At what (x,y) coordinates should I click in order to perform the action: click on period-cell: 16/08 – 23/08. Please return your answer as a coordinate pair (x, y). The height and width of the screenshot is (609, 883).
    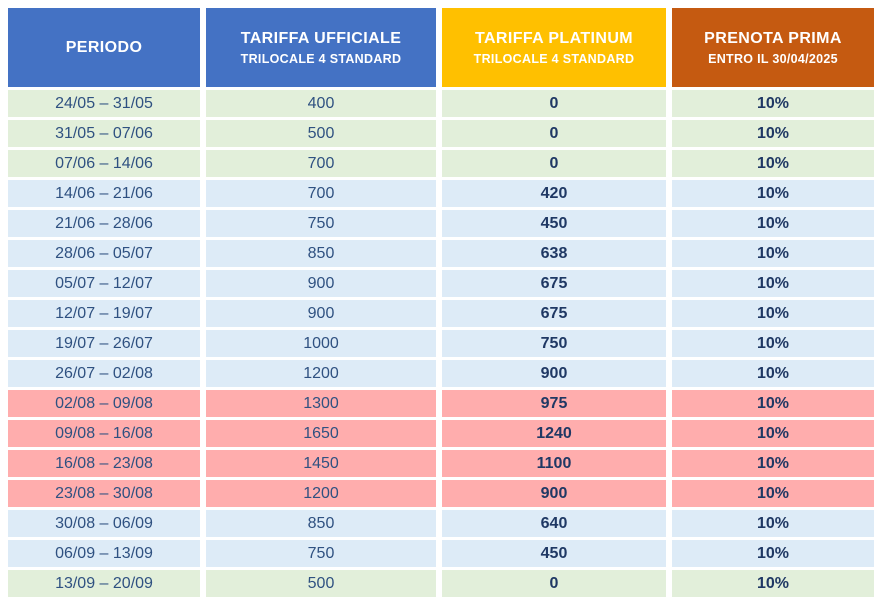
    Looking at the image, I should click on (104, 463).